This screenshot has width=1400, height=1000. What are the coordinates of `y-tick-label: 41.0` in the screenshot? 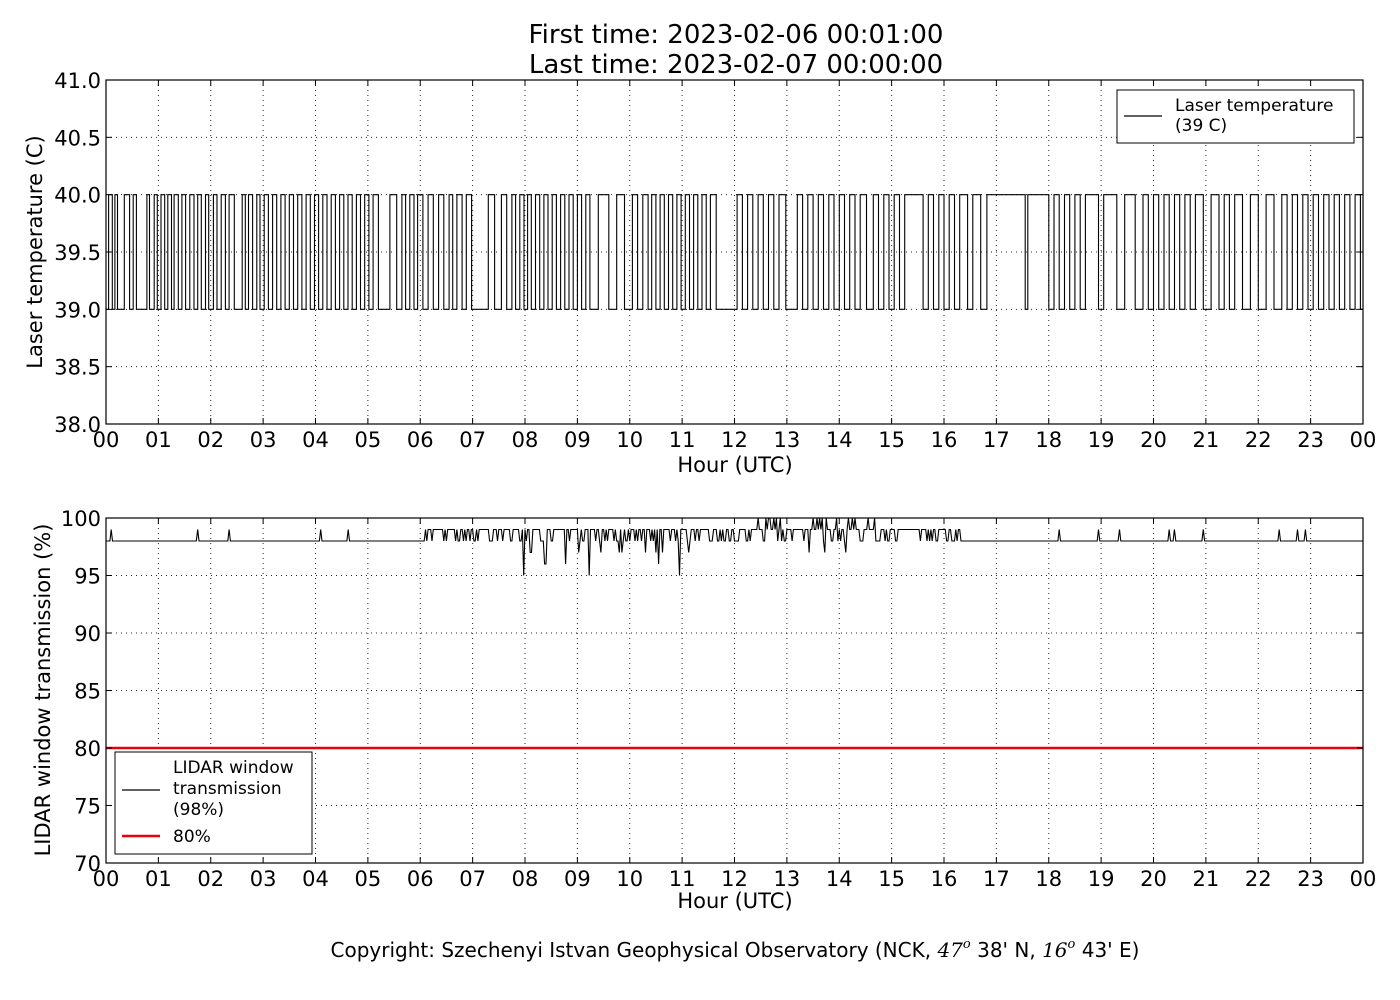 It's located at (77, 81).